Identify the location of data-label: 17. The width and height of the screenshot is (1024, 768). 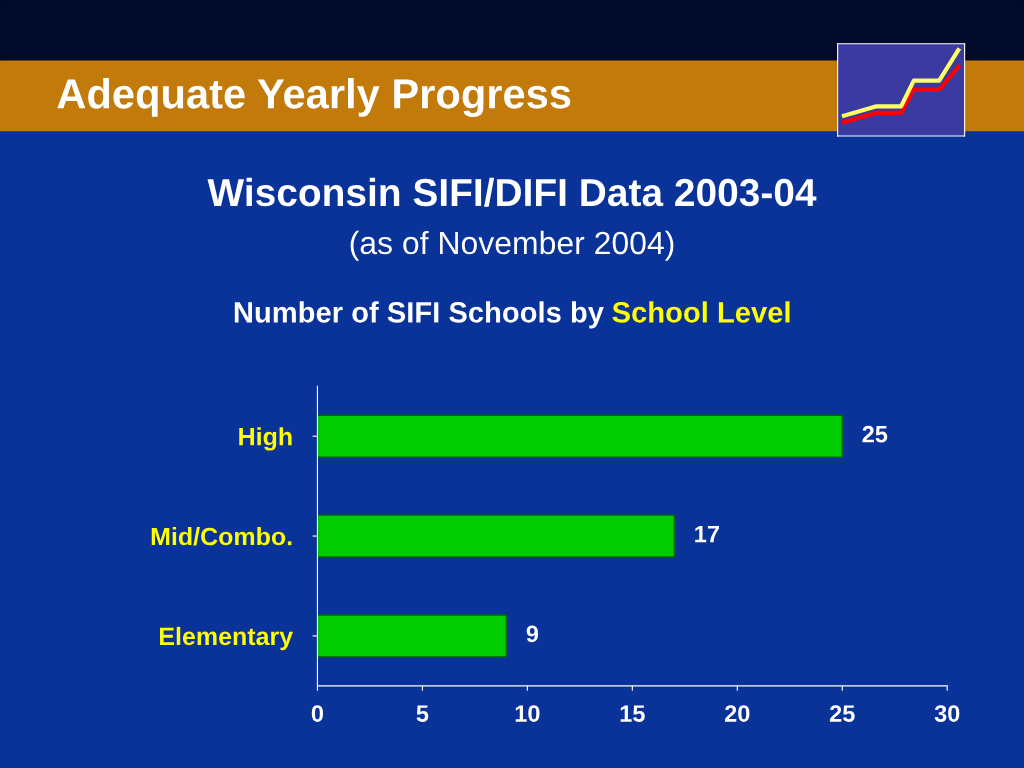
(707, 534).